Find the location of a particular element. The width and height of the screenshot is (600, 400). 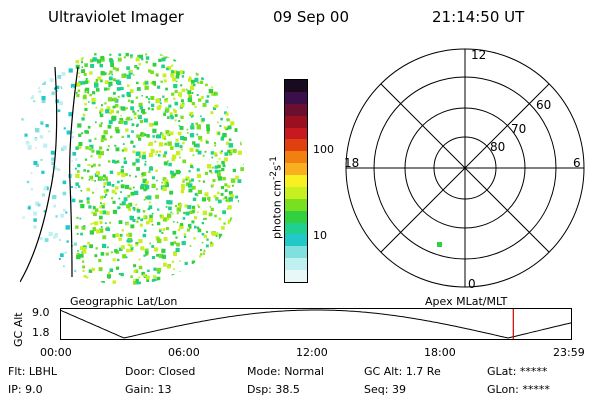

altitude-strip-chart is located at coordinates (316, 324).